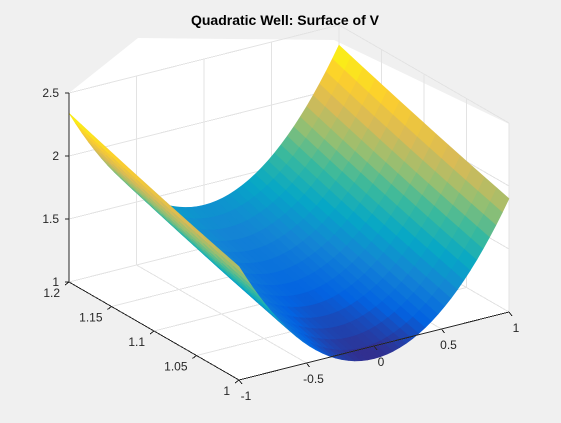  I want to click on chart-title: Quadratic Well: Surface of V, so click(285, 20).